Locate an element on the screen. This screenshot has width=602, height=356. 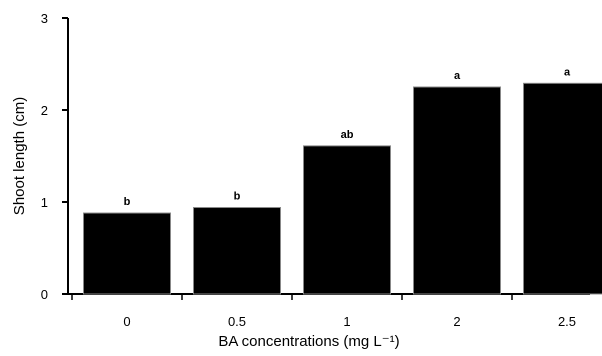
y-tick-label: 1 is located at coordinates (44, 202).